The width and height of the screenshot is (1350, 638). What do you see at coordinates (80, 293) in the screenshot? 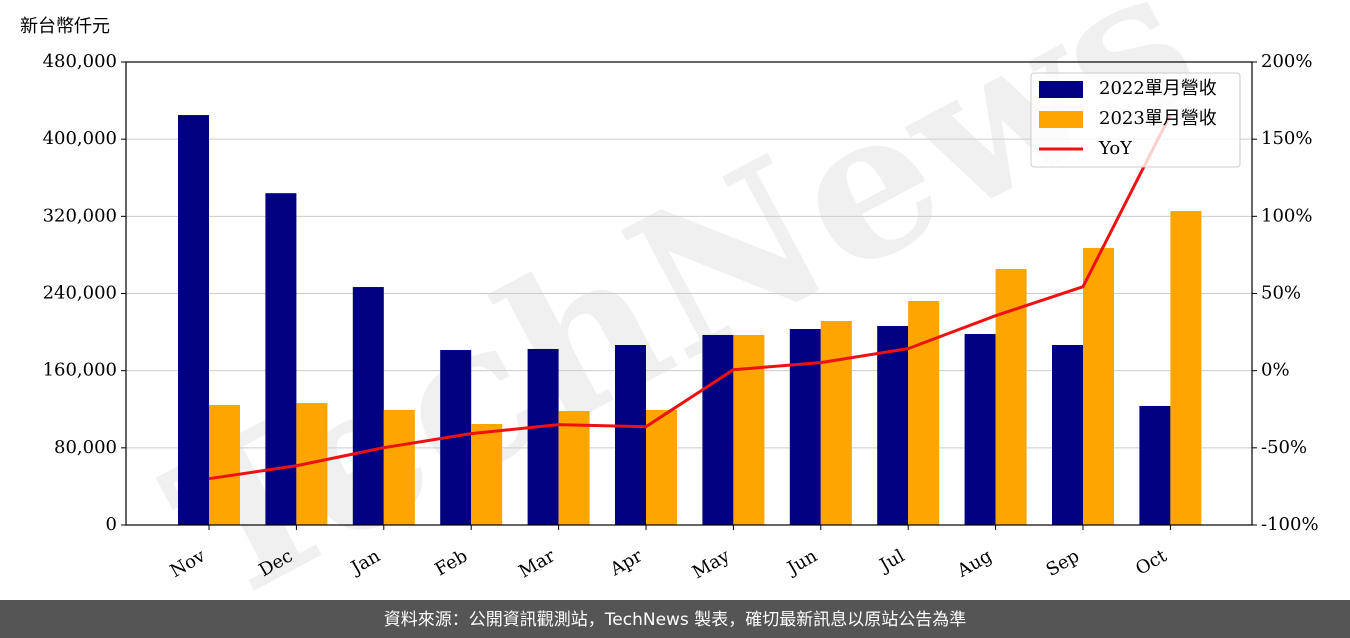
I see `y-tick-label: 240,000` at bounding box center [80, 293].